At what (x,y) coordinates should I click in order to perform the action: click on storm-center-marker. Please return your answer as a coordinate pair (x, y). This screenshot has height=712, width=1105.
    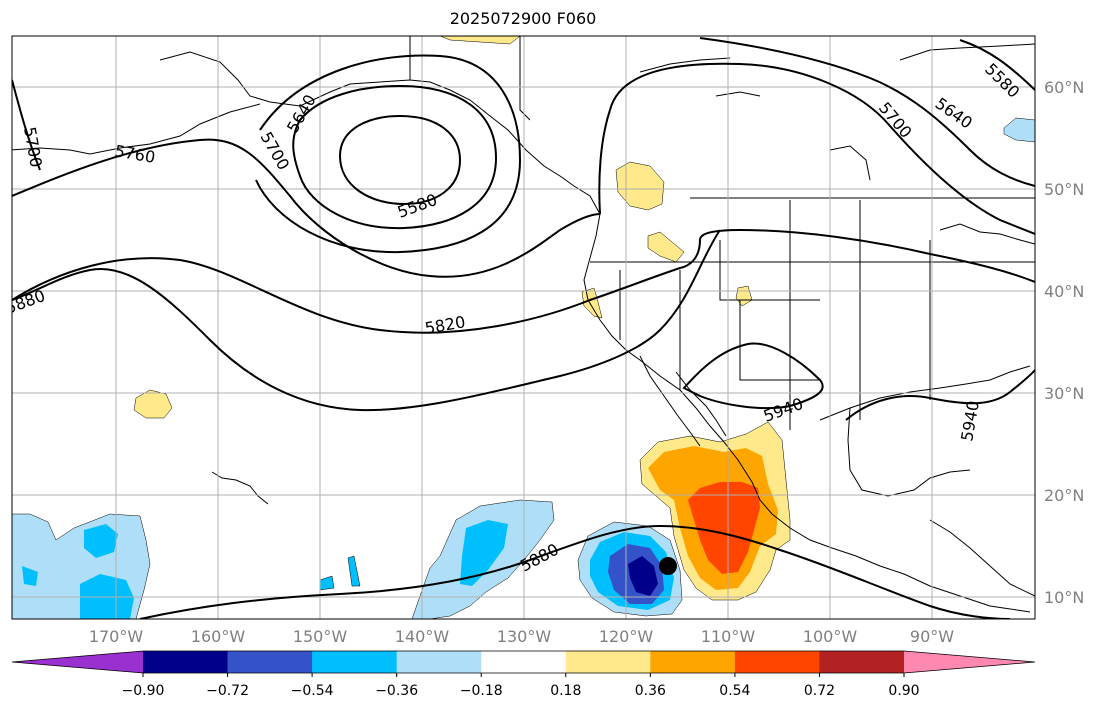
    Looking at the image, I should click on (668, 566).